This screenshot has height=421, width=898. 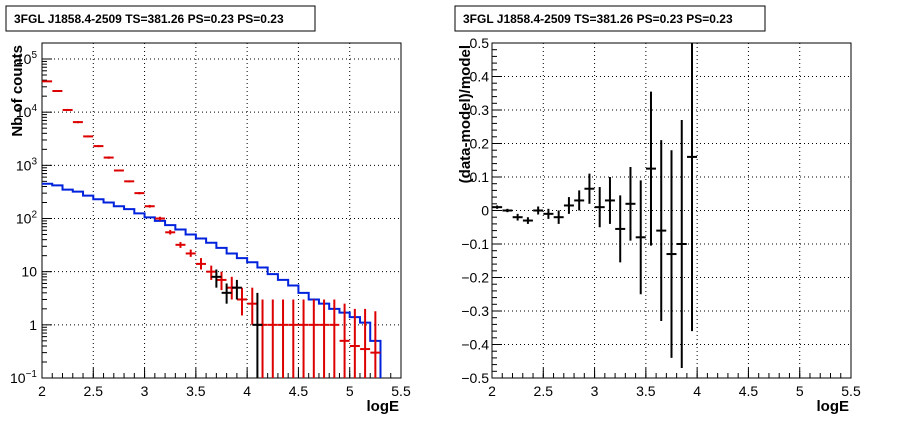 I want to click on left-x-tick-label: 2, so click(x=42, y=391).